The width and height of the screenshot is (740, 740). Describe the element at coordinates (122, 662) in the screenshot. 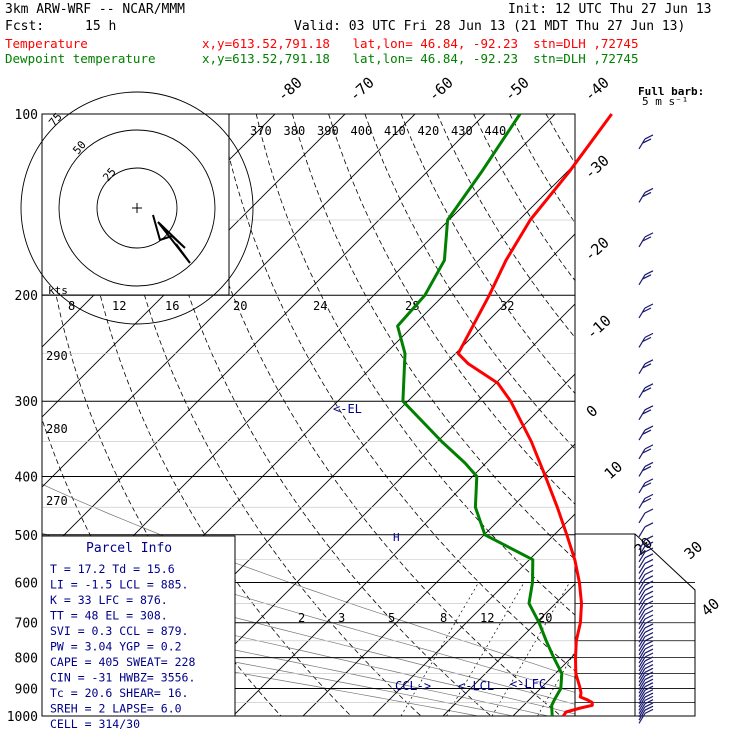

I see `parcel-info-row: CAPE = 405 SWEAT= 228` at that location.